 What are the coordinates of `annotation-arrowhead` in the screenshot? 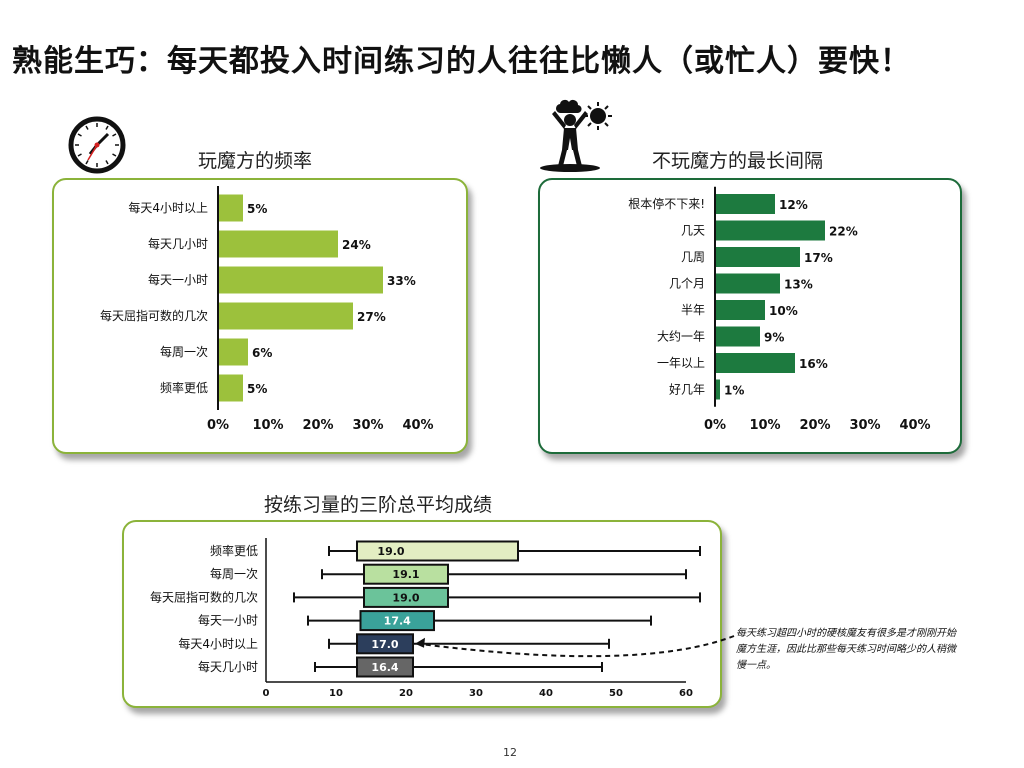 It's located at (420, 642).